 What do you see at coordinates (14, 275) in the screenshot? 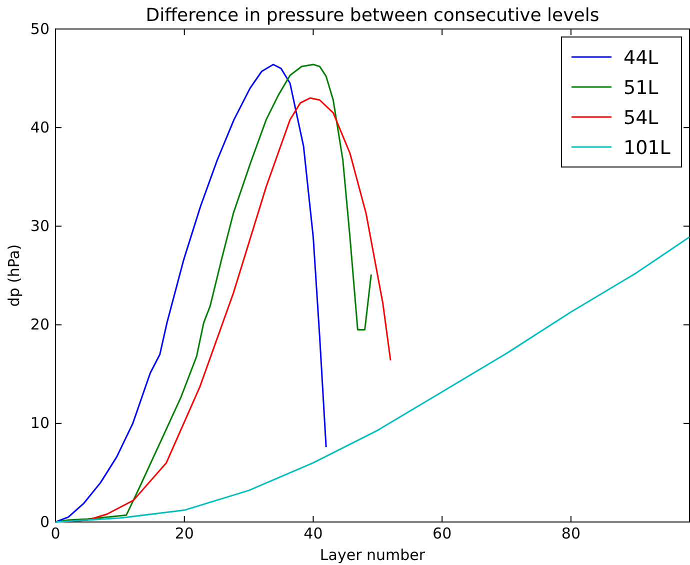
I see `y-axis-title: dp (hPa)` at bounding box center [14, 275].